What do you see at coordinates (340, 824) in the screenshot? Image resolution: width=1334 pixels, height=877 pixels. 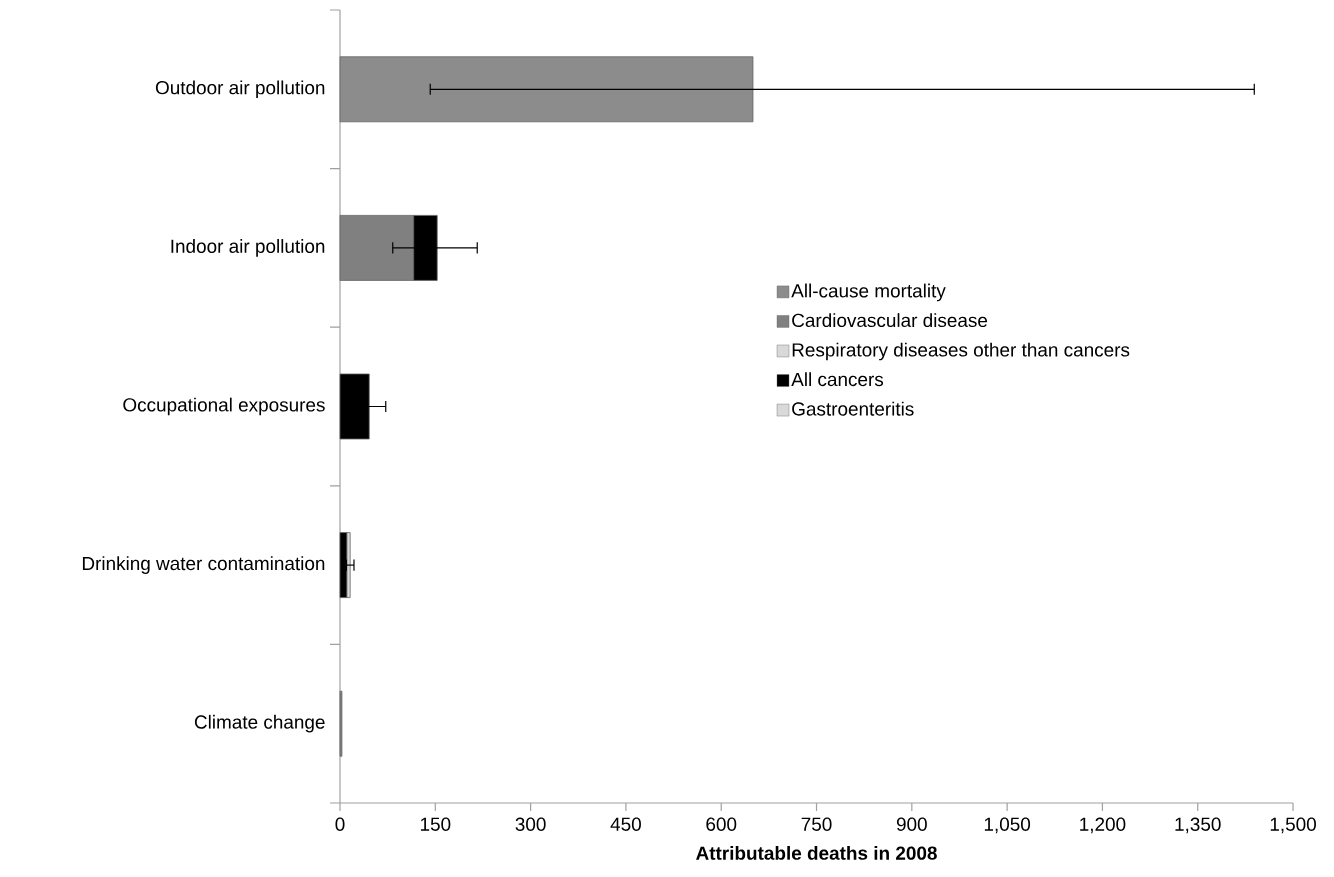 I see `x-tick-label: 0` at bounding box center [340, 824].